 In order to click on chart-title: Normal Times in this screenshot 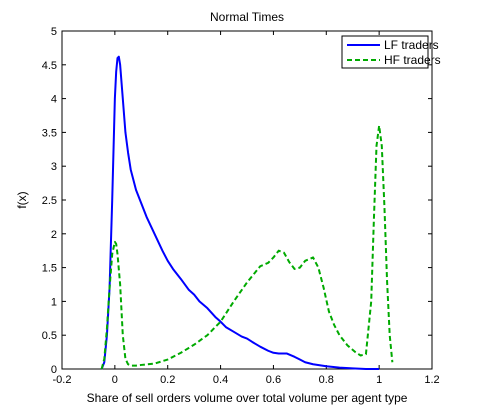, I will do `click(247, 17)`.